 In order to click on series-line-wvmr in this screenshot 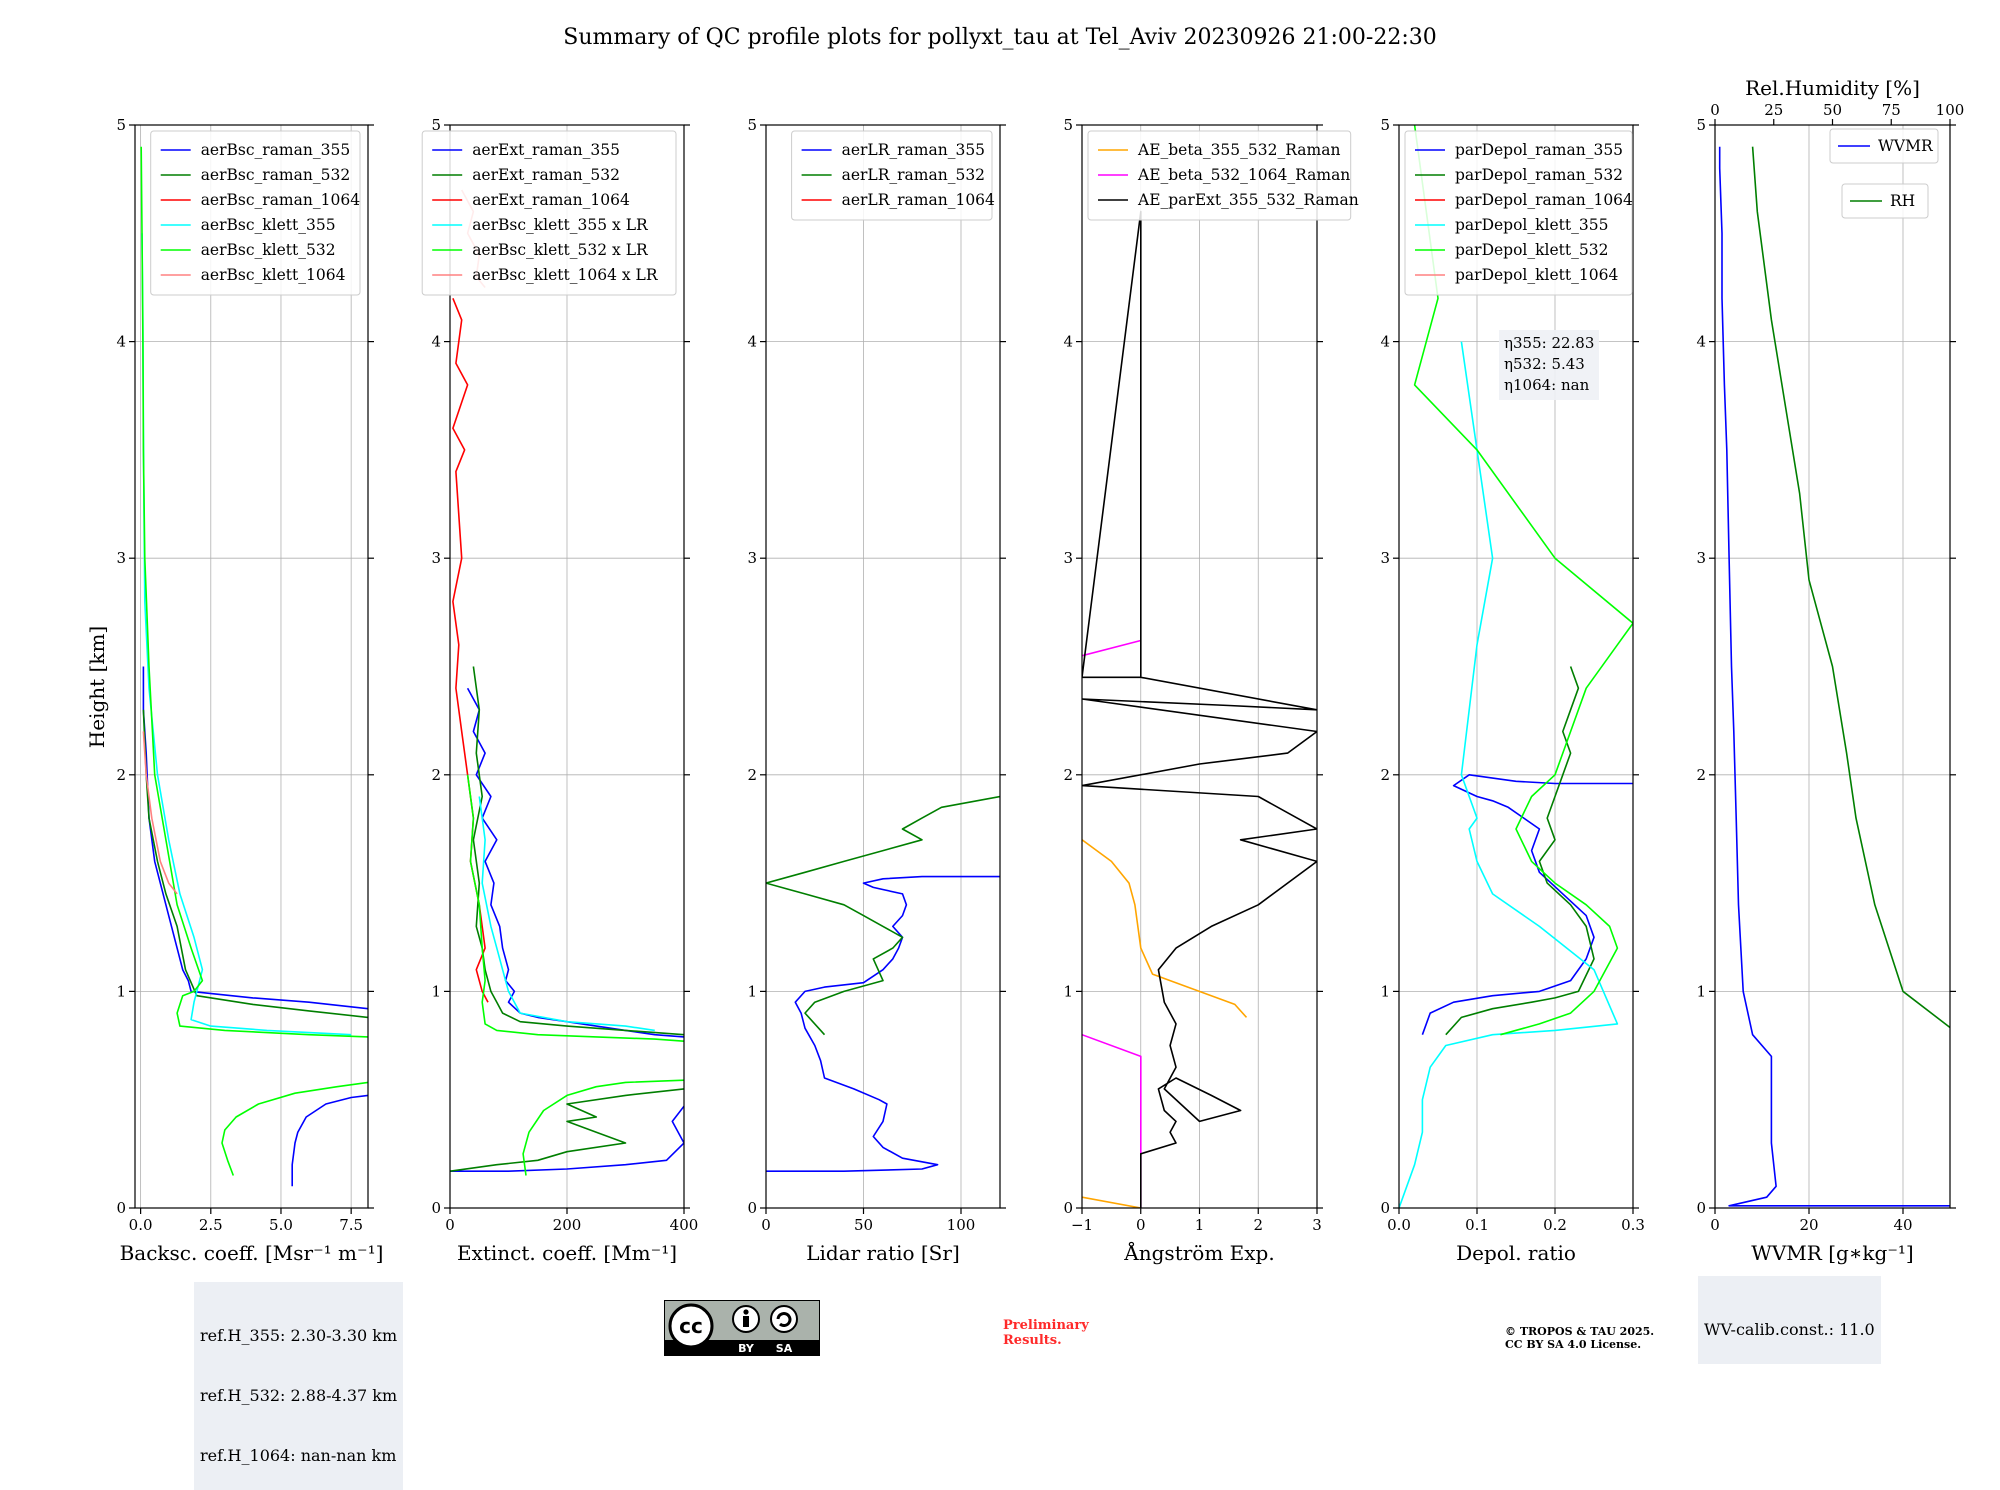, I will do `click(1834, 676)`.